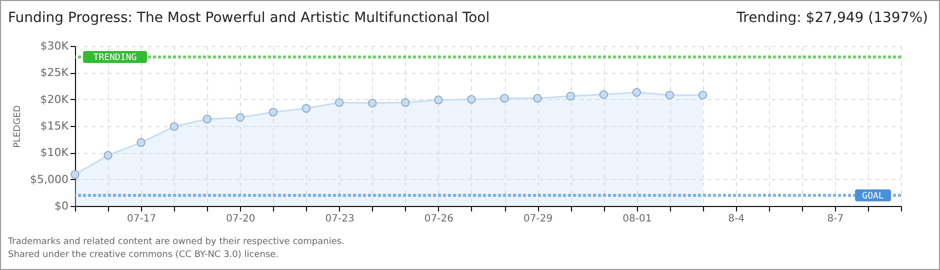 This screenshot has height=270, width=940. I want to click on y-axis-title: PLEDGED, so click(18, 126).